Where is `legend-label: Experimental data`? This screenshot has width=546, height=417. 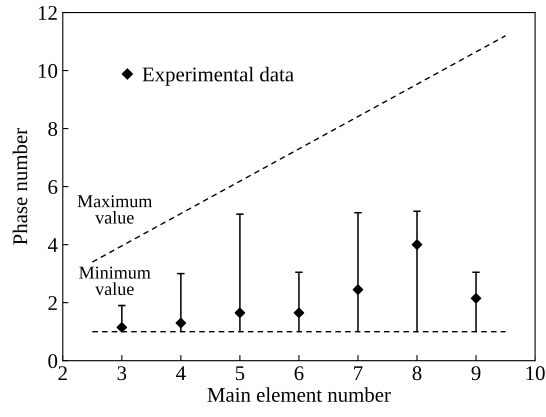
legend-label: Experimental data is located at coordinates (218, 76).